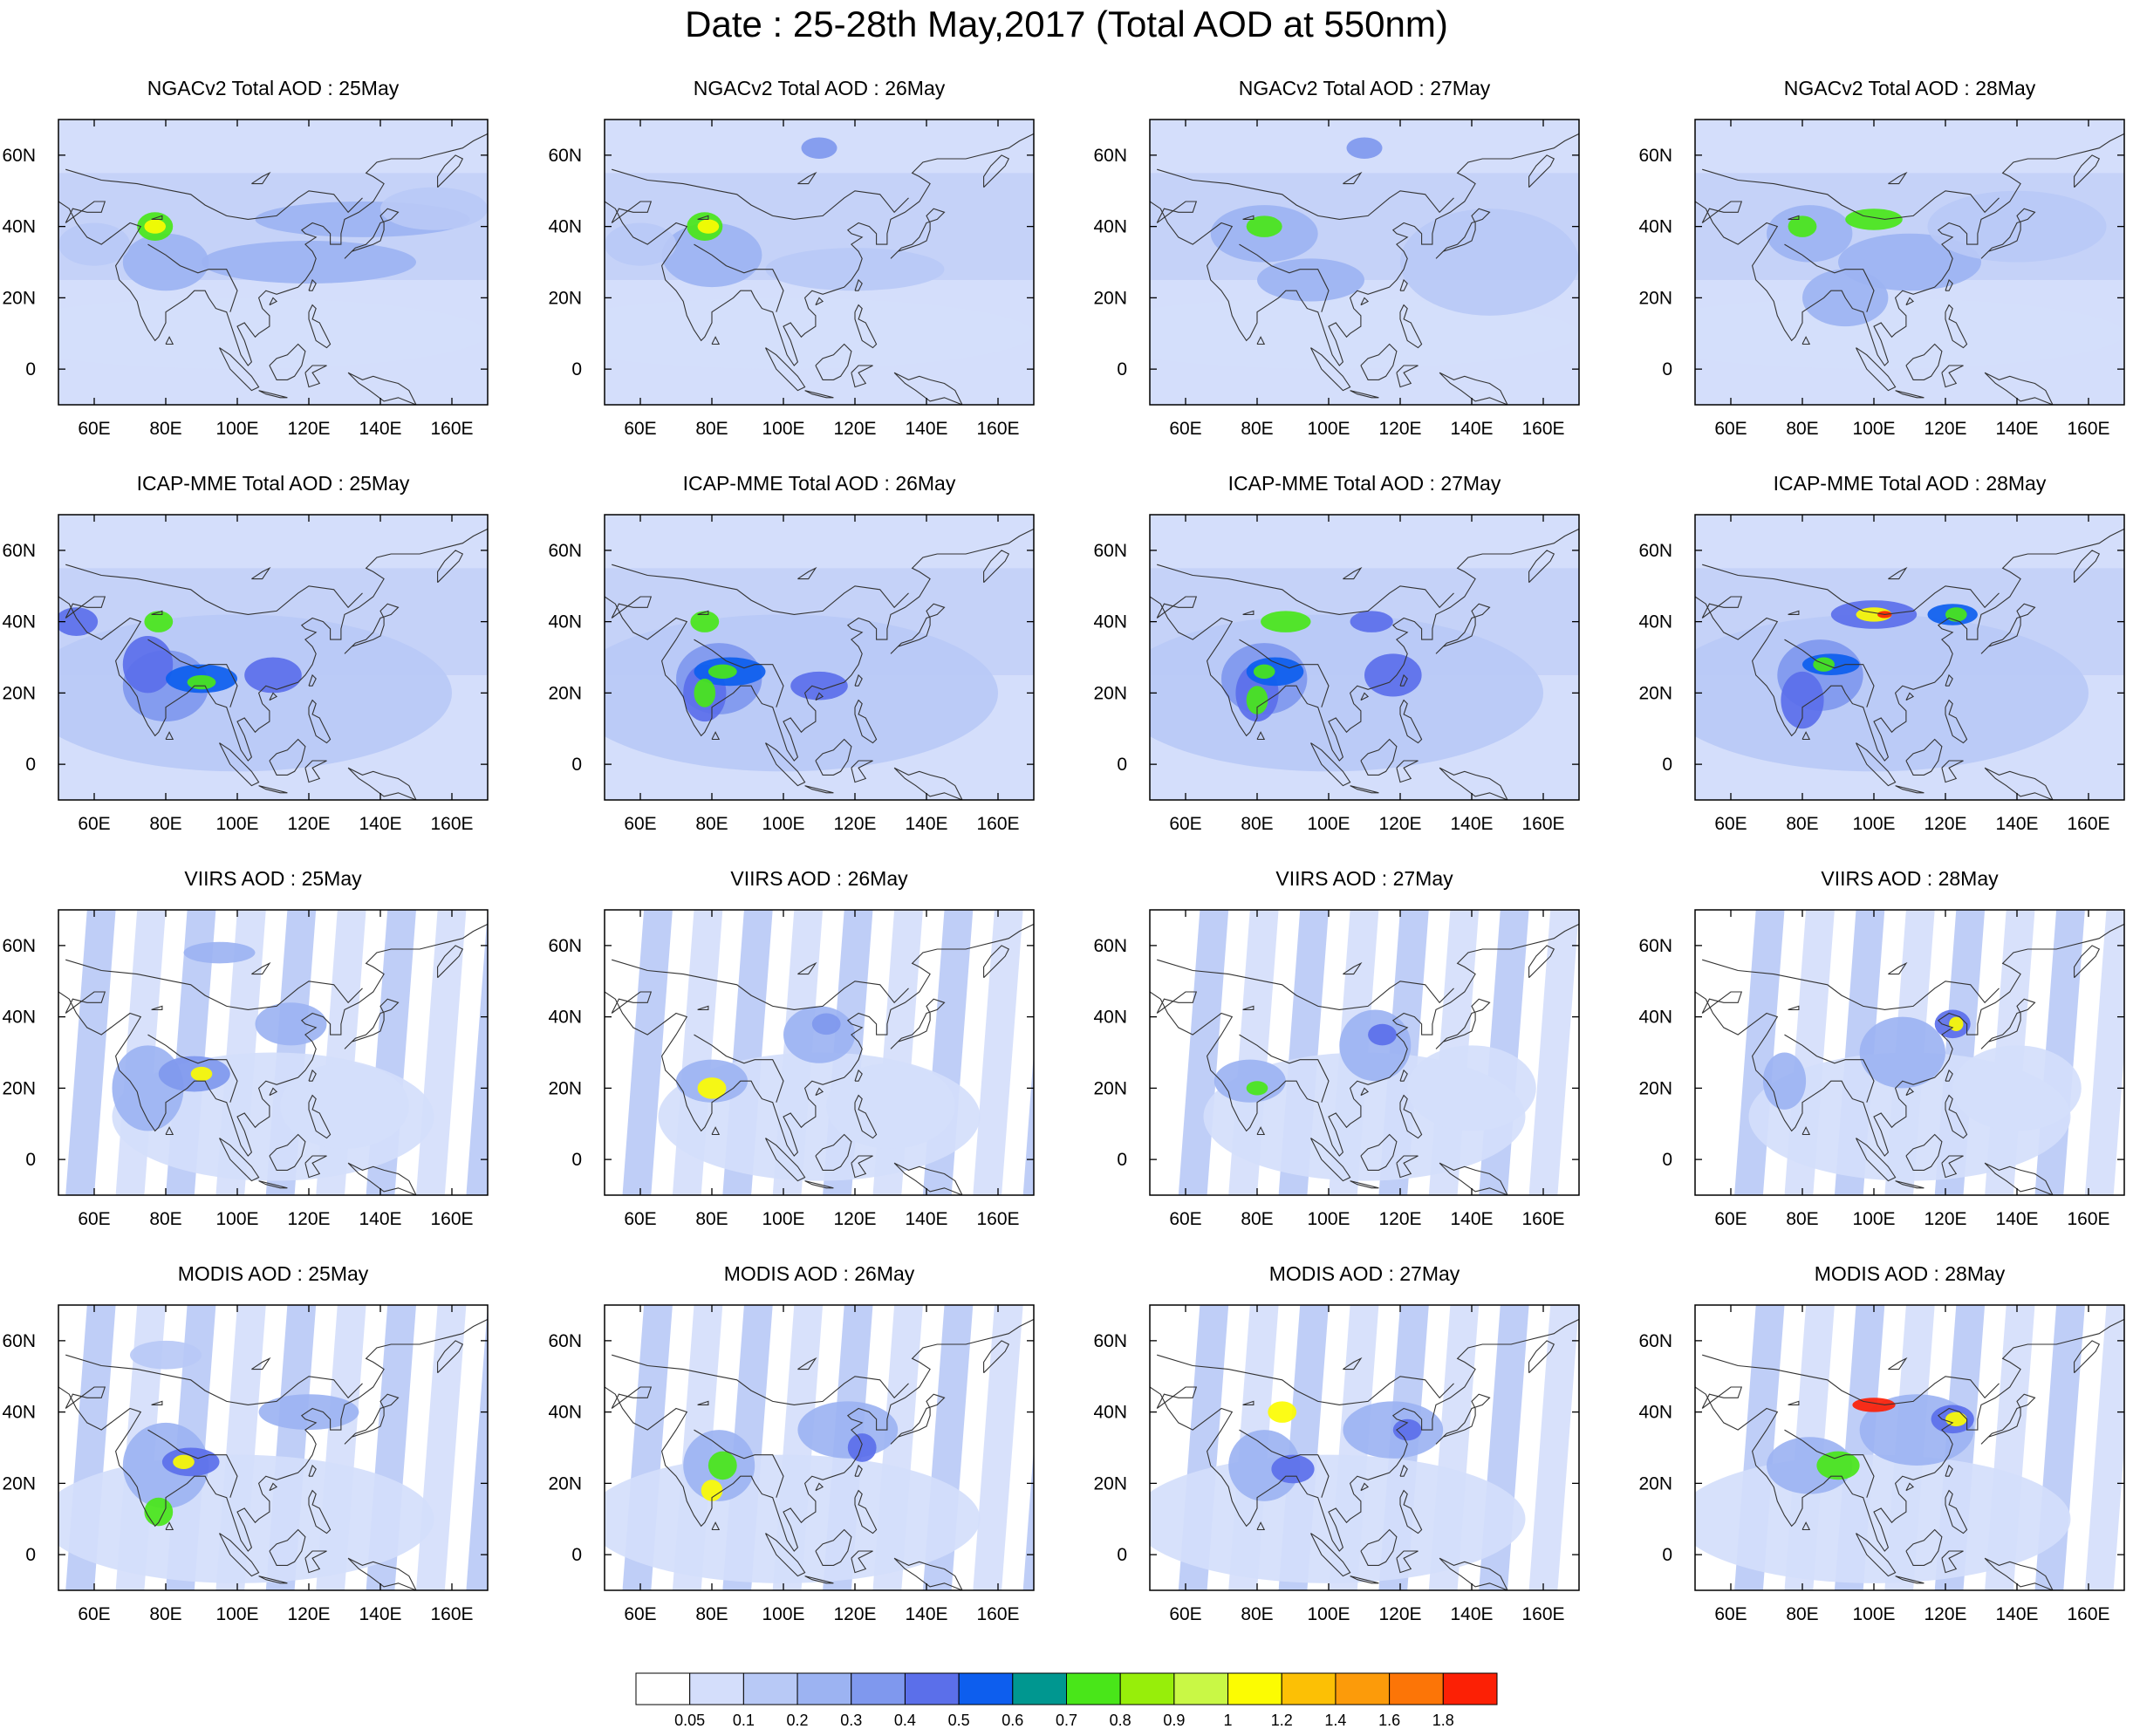  I want to click on colorbar-label: 0.6, so click(1012, 1720).